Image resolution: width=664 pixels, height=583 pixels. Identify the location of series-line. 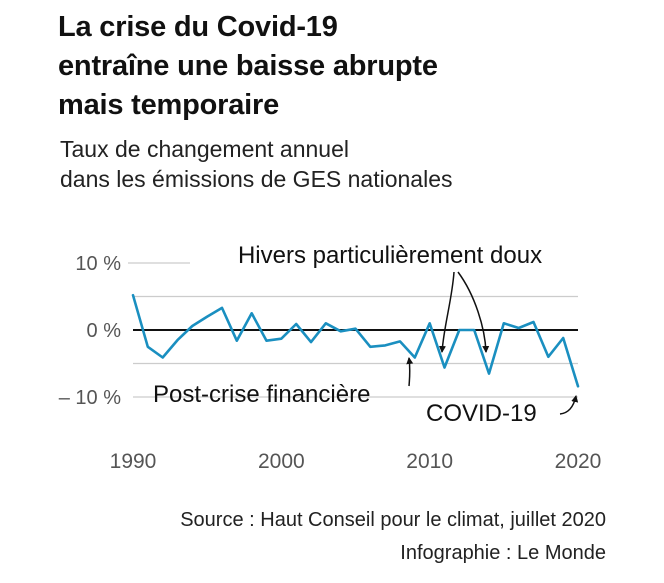
(355, 340).